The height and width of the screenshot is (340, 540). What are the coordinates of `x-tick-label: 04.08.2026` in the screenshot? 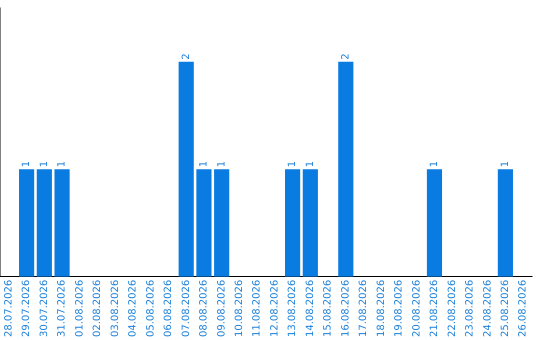 It's located at (133, 309).